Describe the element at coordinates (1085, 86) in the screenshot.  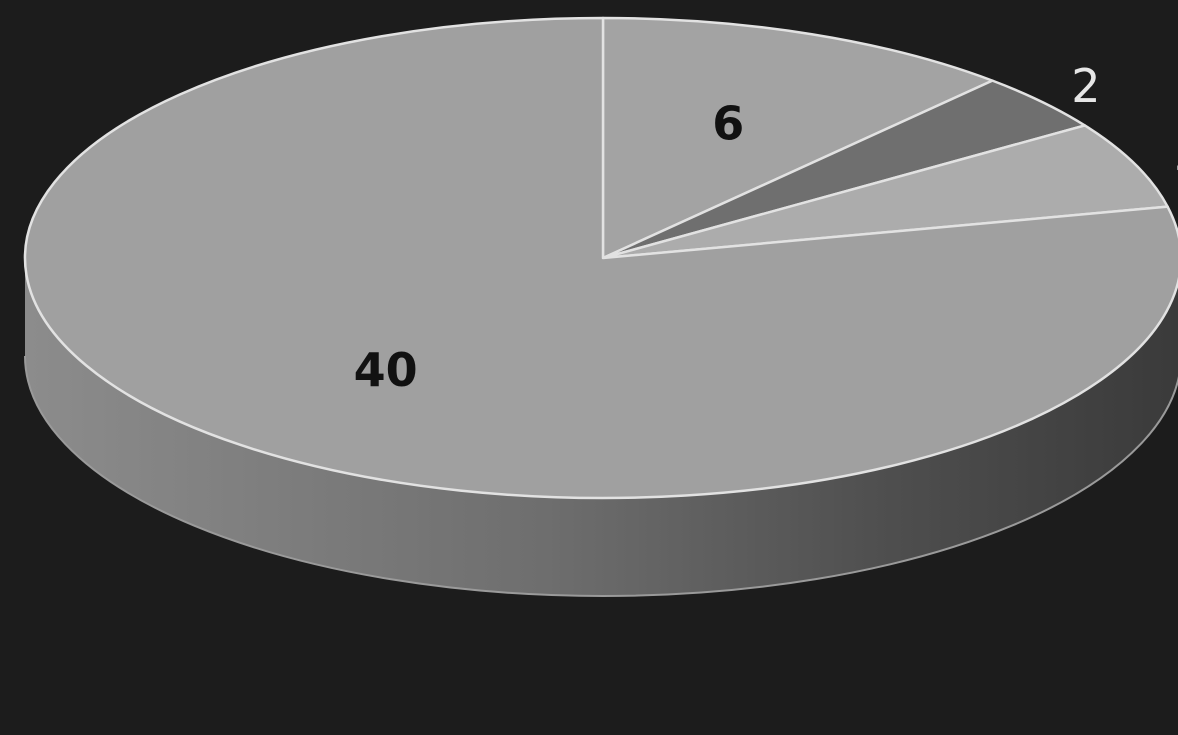
I see `data-label-slice-2: 2` at that location.